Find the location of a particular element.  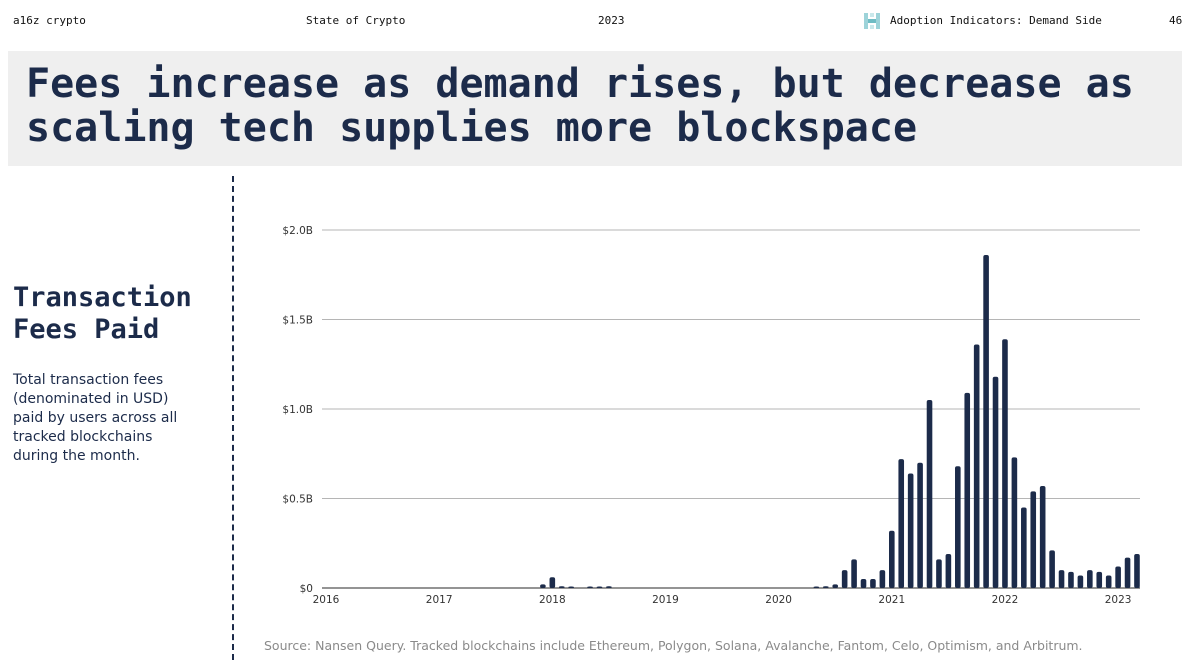

page-number: 46 is located at coordinates (1176, 20).